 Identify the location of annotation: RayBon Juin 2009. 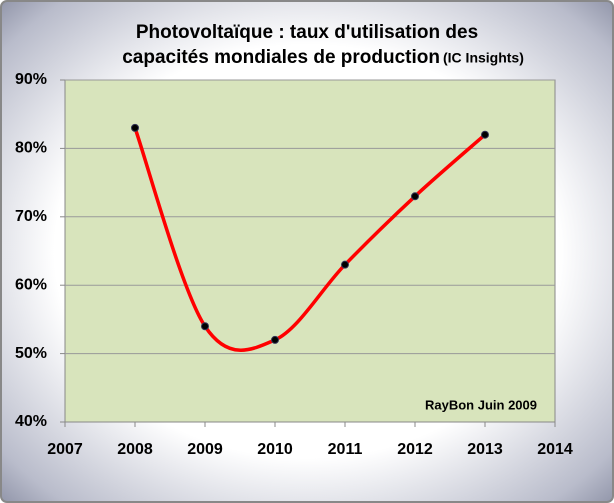
(481, 404).